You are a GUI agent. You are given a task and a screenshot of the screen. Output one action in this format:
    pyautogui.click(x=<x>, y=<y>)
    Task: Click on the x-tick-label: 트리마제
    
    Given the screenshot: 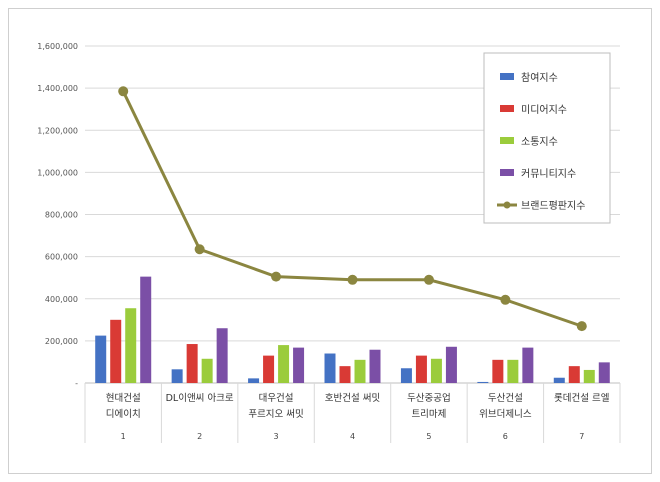 What is the action you would take?
    pyautogui.click(x=428, y=414)
    